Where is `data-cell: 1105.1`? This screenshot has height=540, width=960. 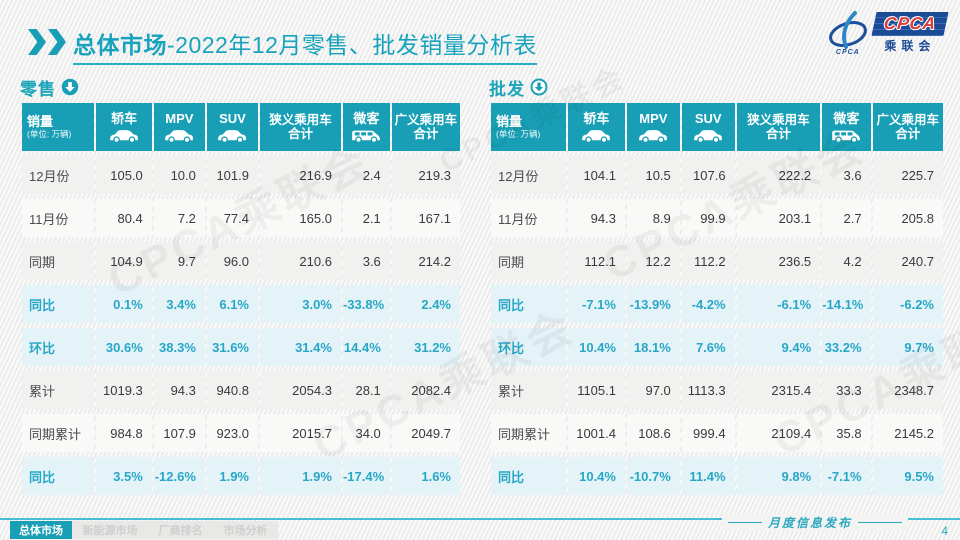
data-cell: 1105.1 is located at coordinates (596, 390).